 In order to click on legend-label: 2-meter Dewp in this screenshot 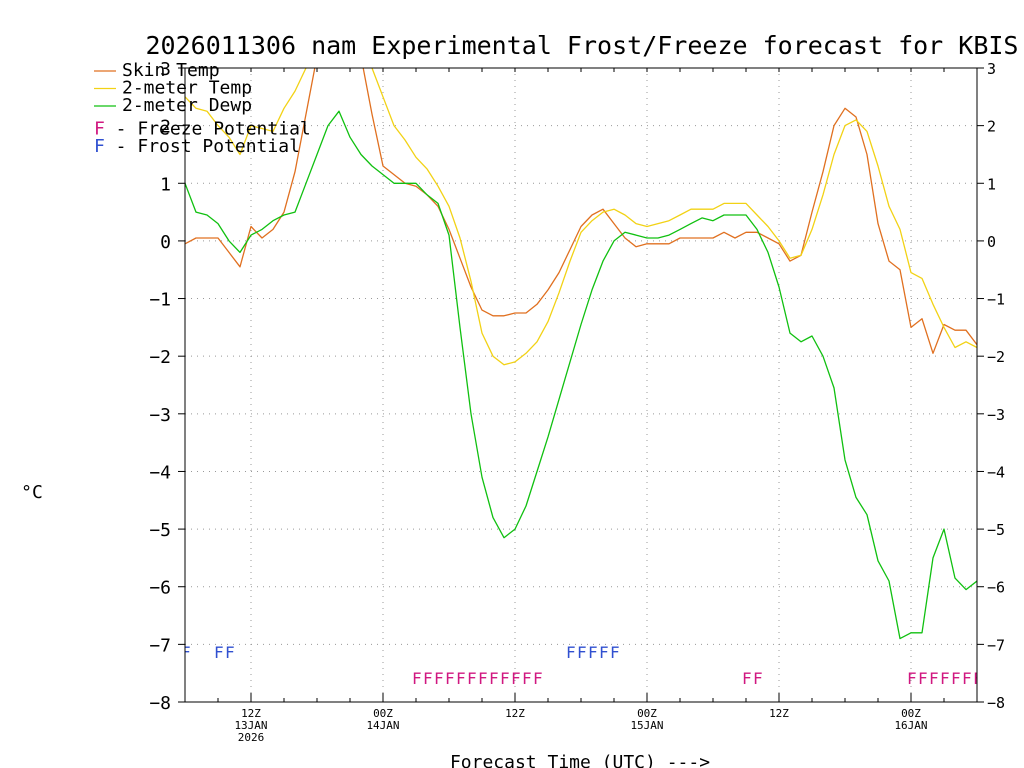, I will do `click(187, 105)`.